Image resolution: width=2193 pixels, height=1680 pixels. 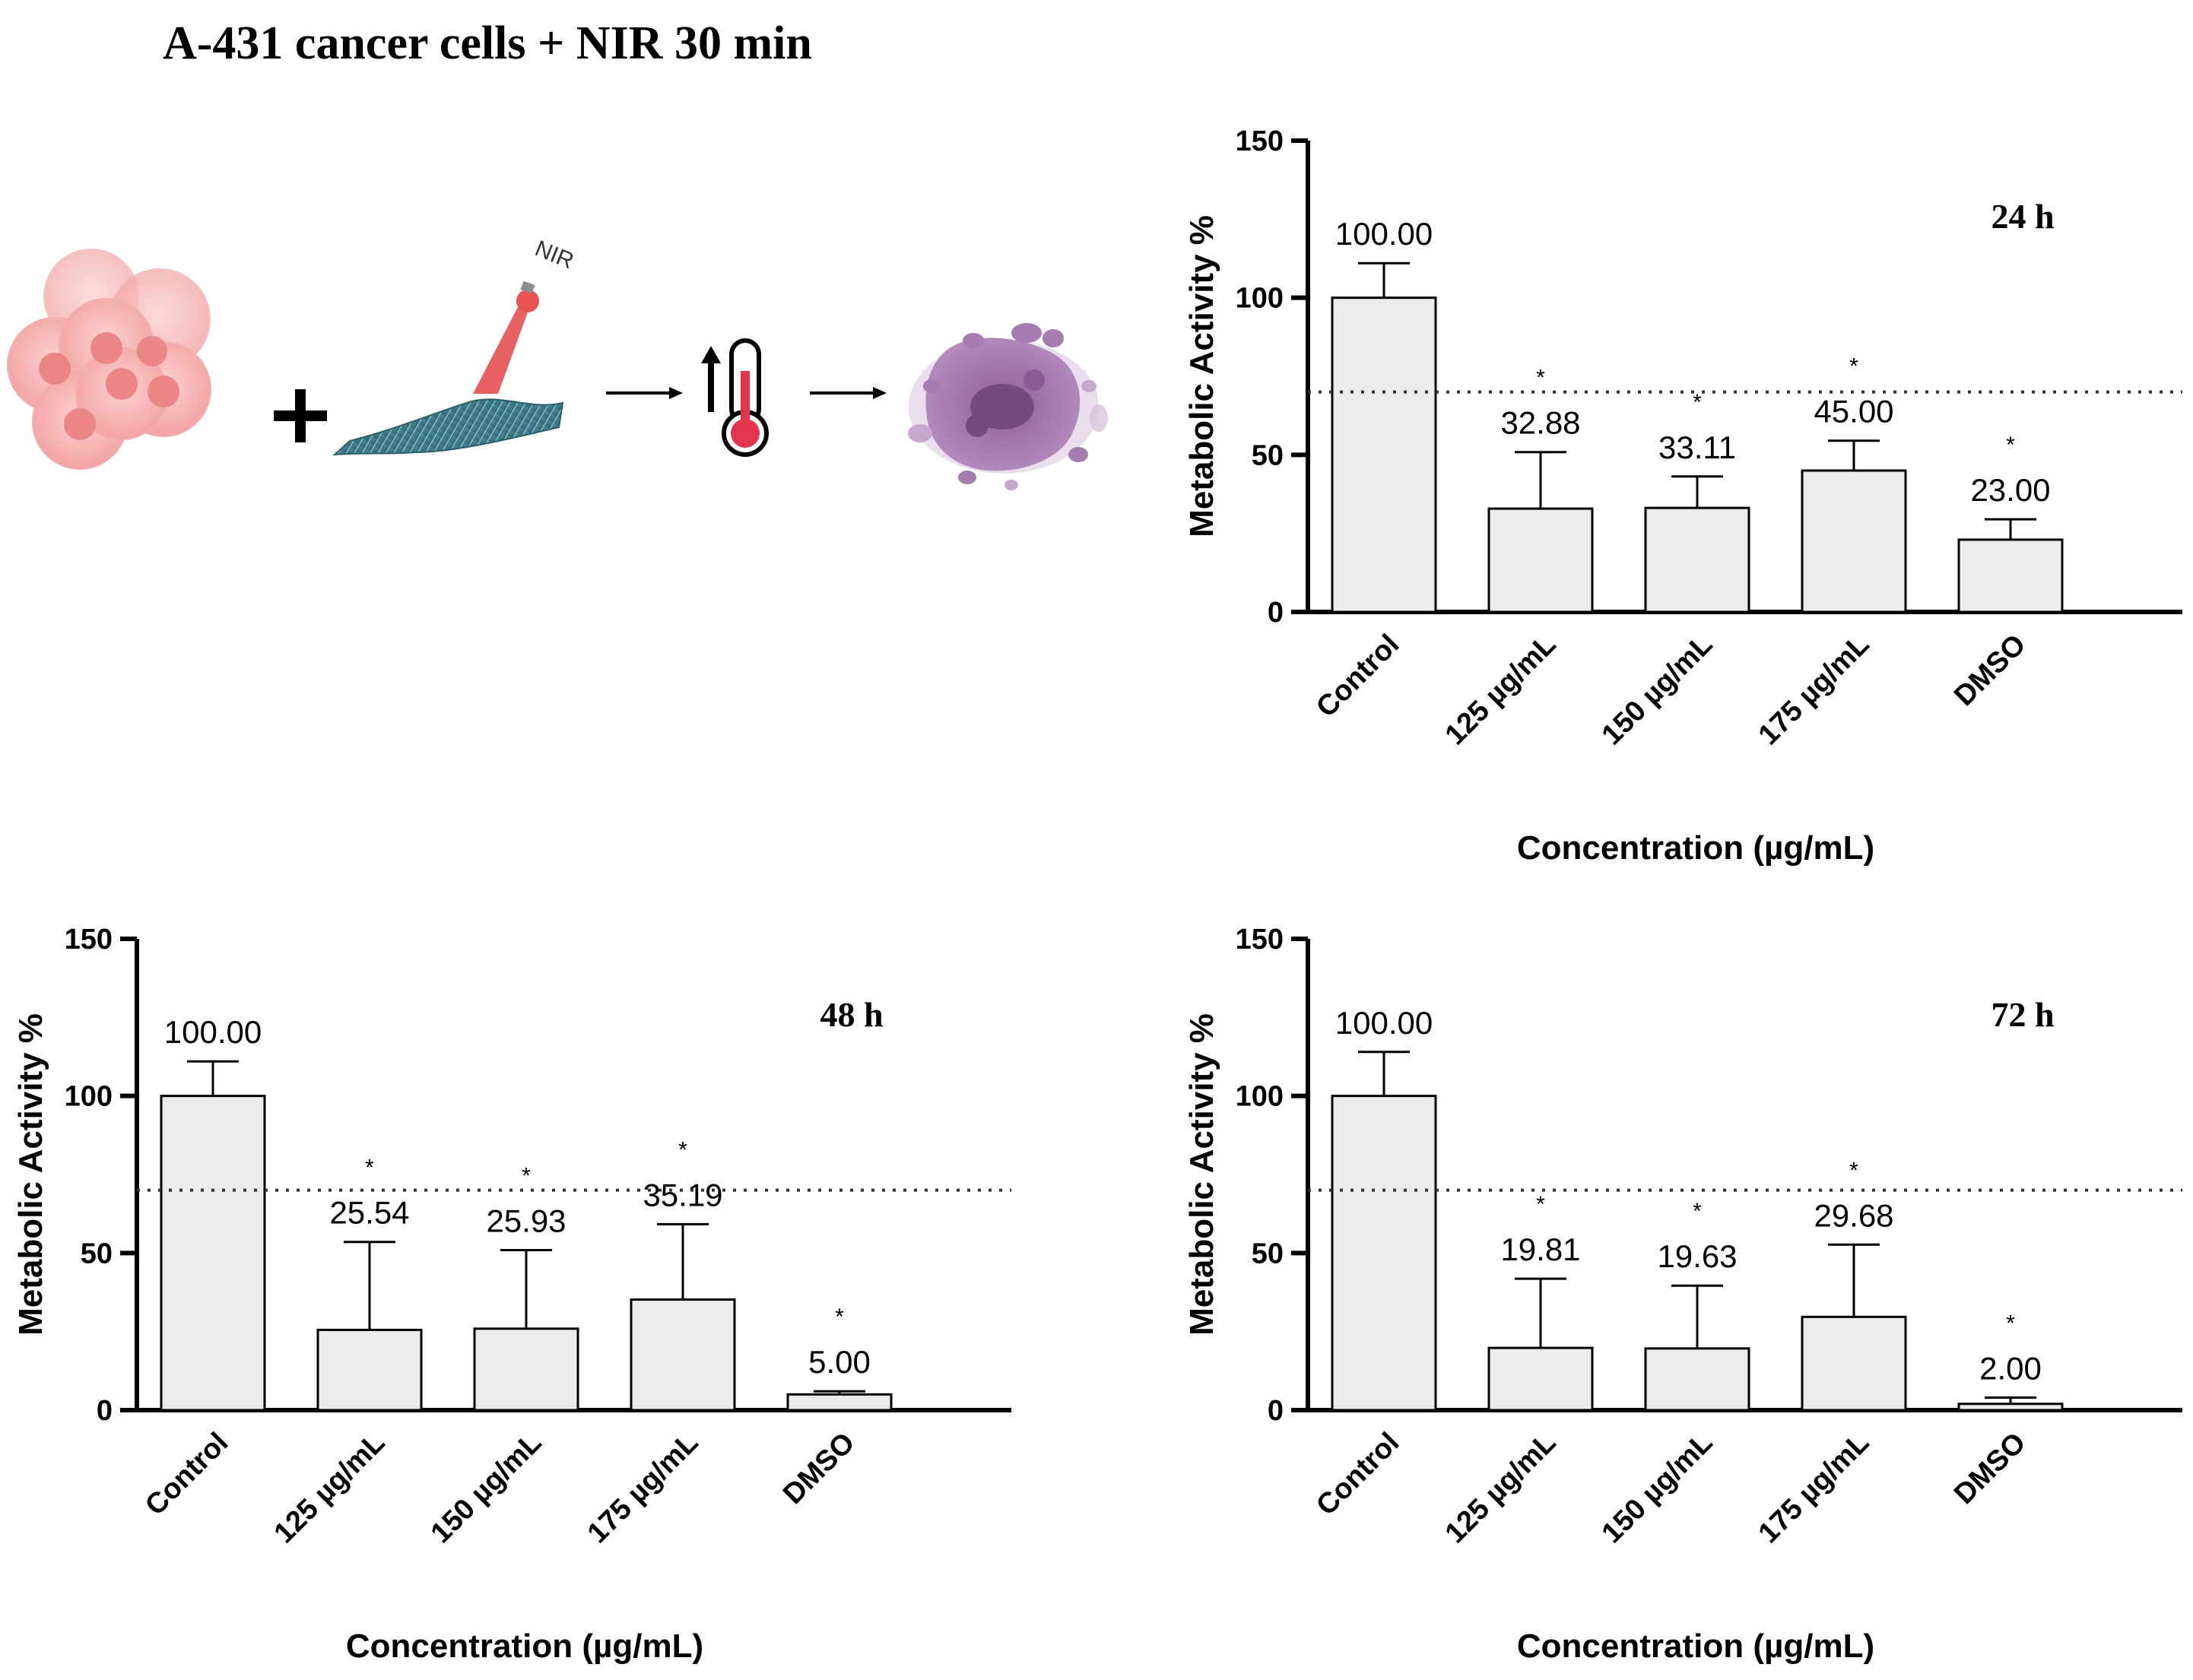 What do you see at coordinates (1854, 1215) in the screenshot?
I see `data-label: 29.68` at bounding box center [1854, 1215].